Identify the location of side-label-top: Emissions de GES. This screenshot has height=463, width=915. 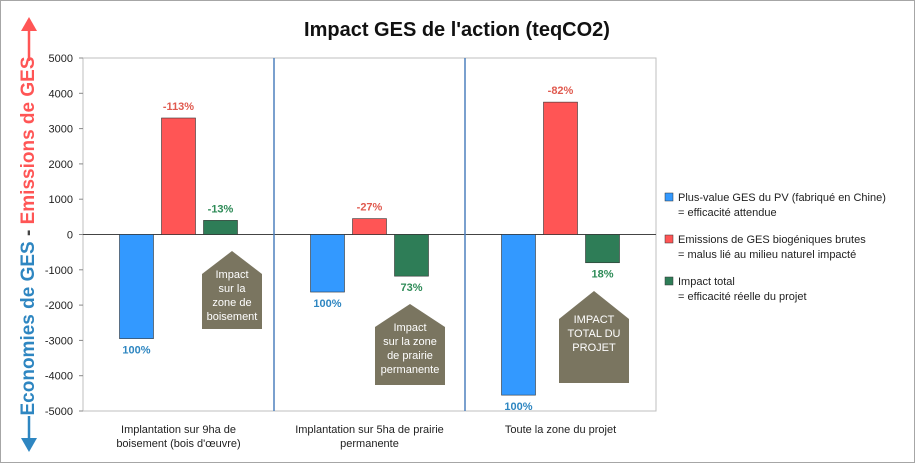
(28, 140).